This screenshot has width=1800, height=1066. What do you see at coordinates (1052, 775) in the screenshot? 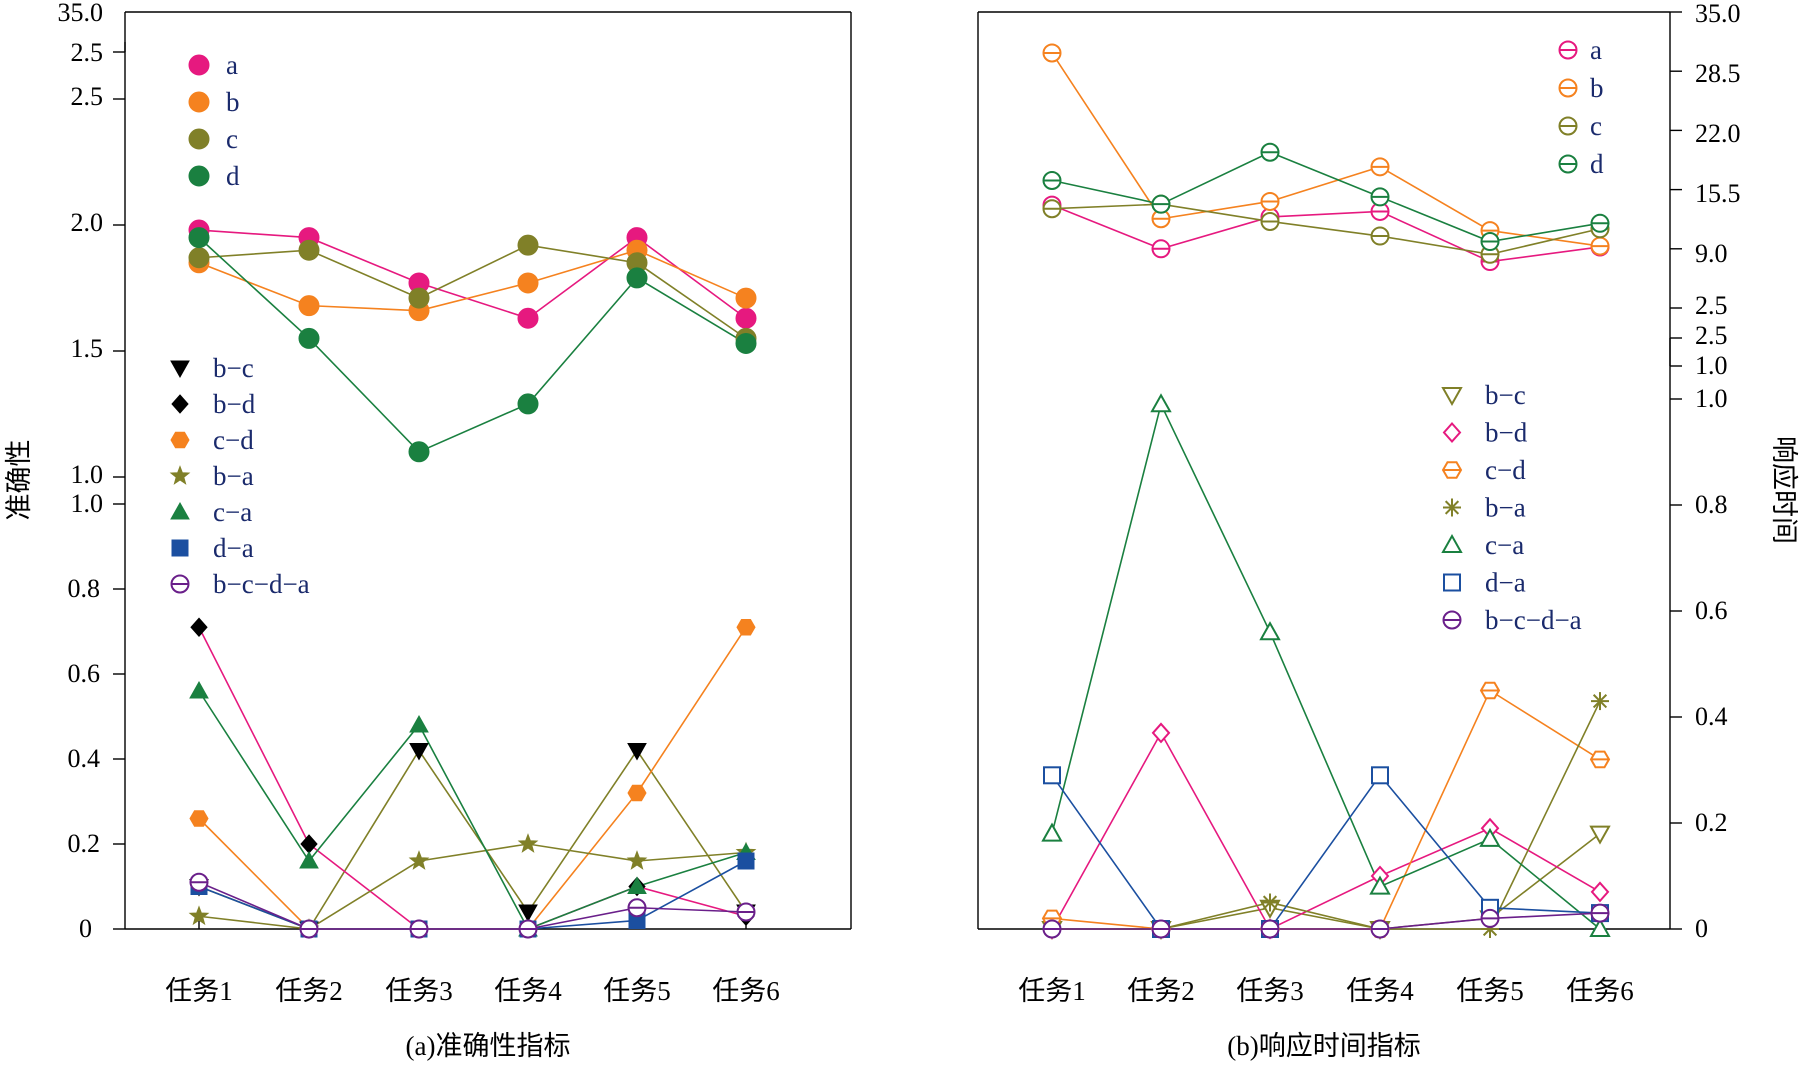
I see `data-point-d−a` at bounding box center [1052, 775].